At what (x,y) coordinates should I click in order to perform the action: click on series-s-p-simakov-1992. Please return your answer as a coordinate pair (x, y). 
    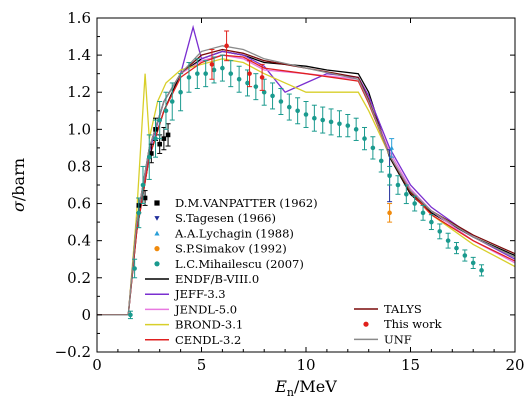
    Looking at the image, I should click on (390, 213).